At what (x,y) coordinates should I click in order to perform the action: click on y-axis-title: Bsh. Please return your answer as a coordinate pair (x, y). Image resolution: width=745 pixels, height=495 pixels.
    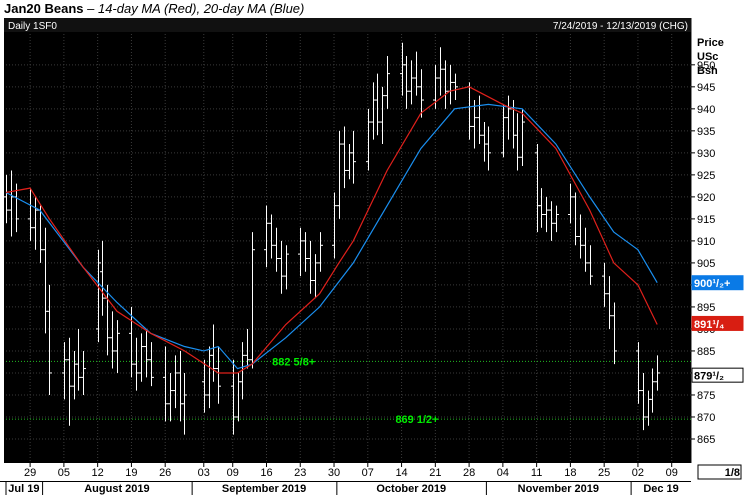
    Looking at the image, I should click on (707, 71).